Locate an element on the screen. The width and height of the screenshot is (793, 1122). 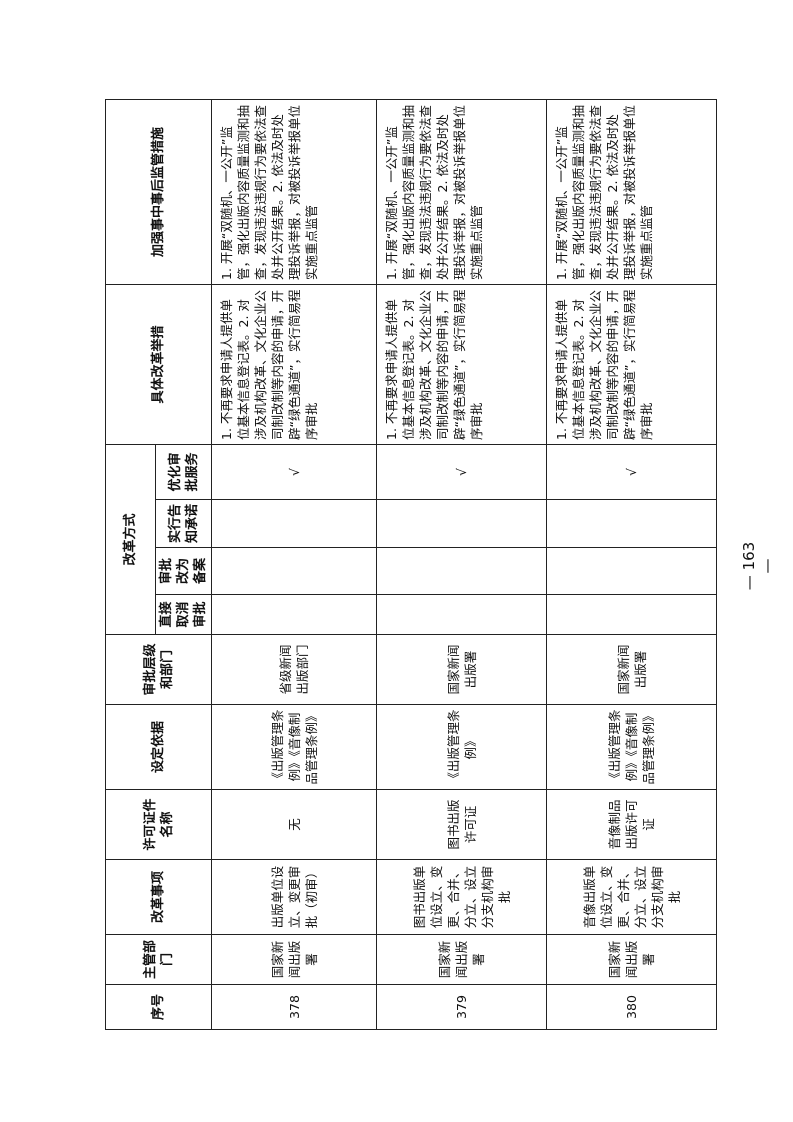
header-method: 改革方式 is located at coordinates (130, 539).